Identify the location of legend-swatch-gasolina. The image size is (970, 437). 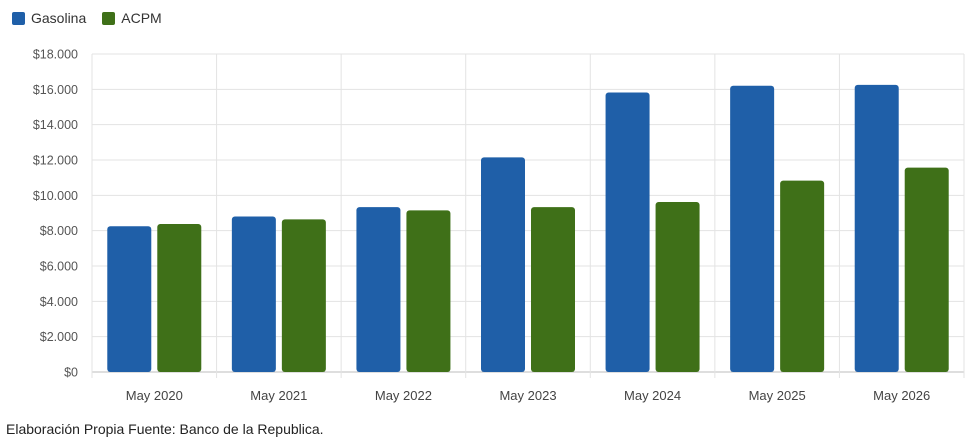
(18, 18).